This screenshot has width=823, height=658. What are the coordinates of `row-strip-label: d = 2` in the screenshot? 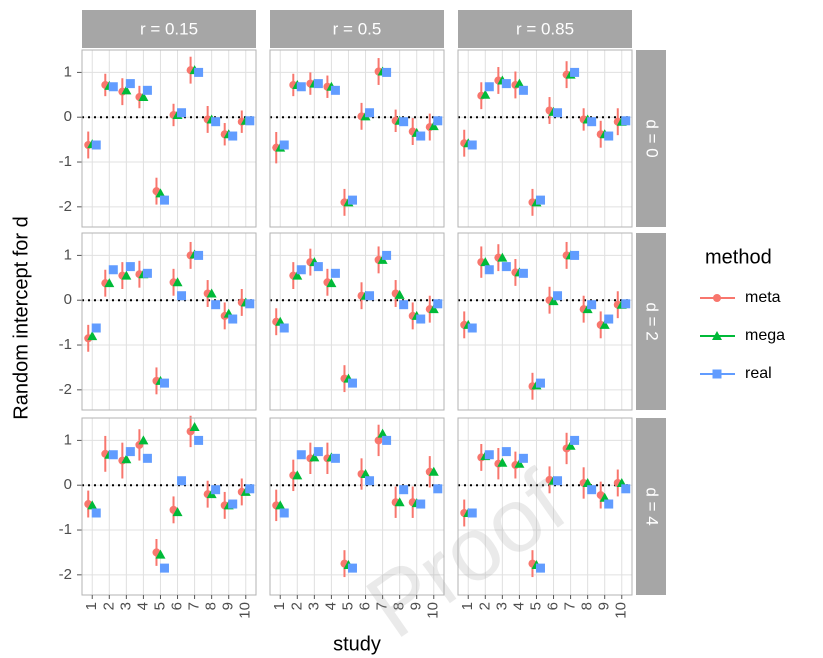 It's located at (652, 321).